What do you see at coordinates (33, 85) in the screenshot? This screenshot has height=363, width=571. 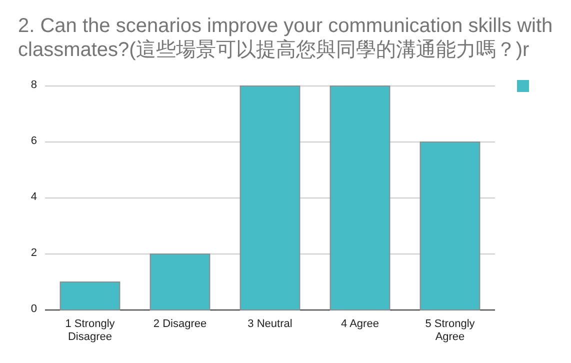 I see `y-tick-label: 8` at bounding box center [33, 85].